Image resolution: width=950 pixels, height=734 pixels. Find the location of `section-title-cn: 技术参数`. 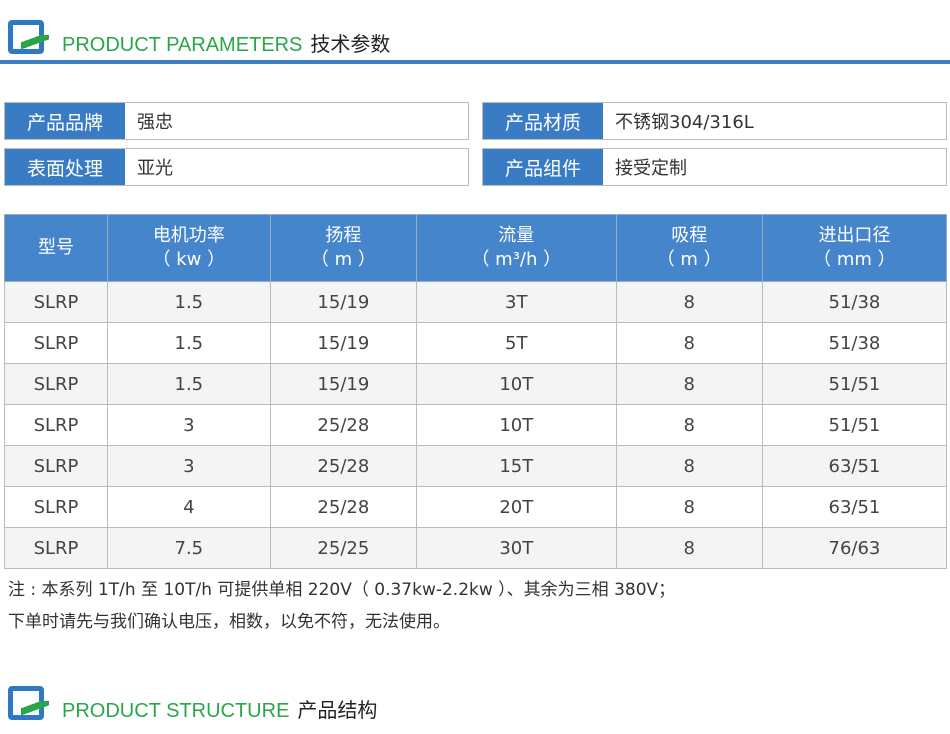

section-title-cn: 技术参数 is located at coordinates (350, 45).